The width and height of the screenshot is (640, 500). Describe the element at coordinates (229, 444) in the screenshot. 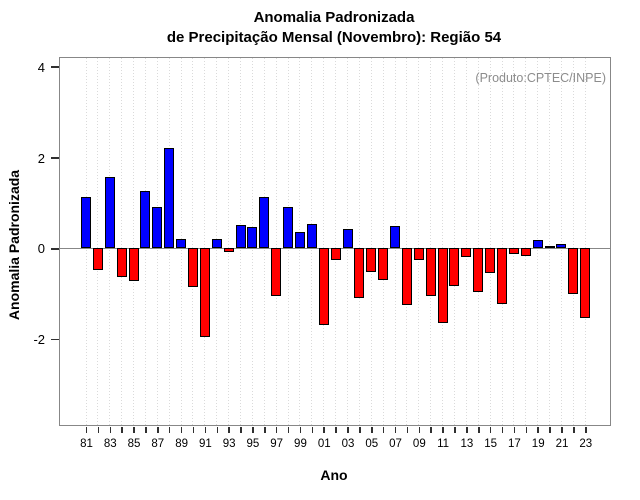

I see `x-tick-label-93: 93` at that location.